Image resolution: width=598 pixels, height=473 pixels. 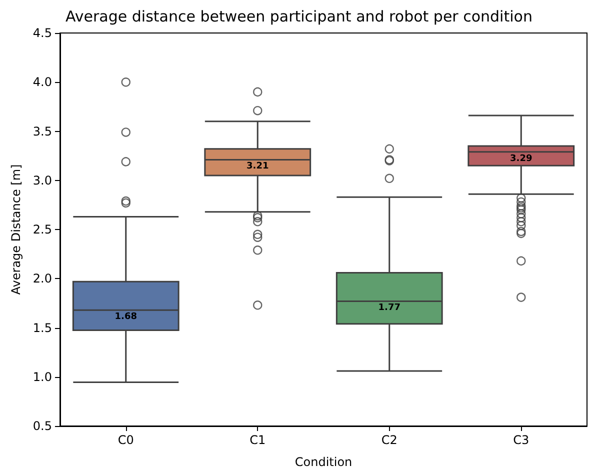 I want to click on y-axis-title: Average Distance [m], so click(x=16, y=229).